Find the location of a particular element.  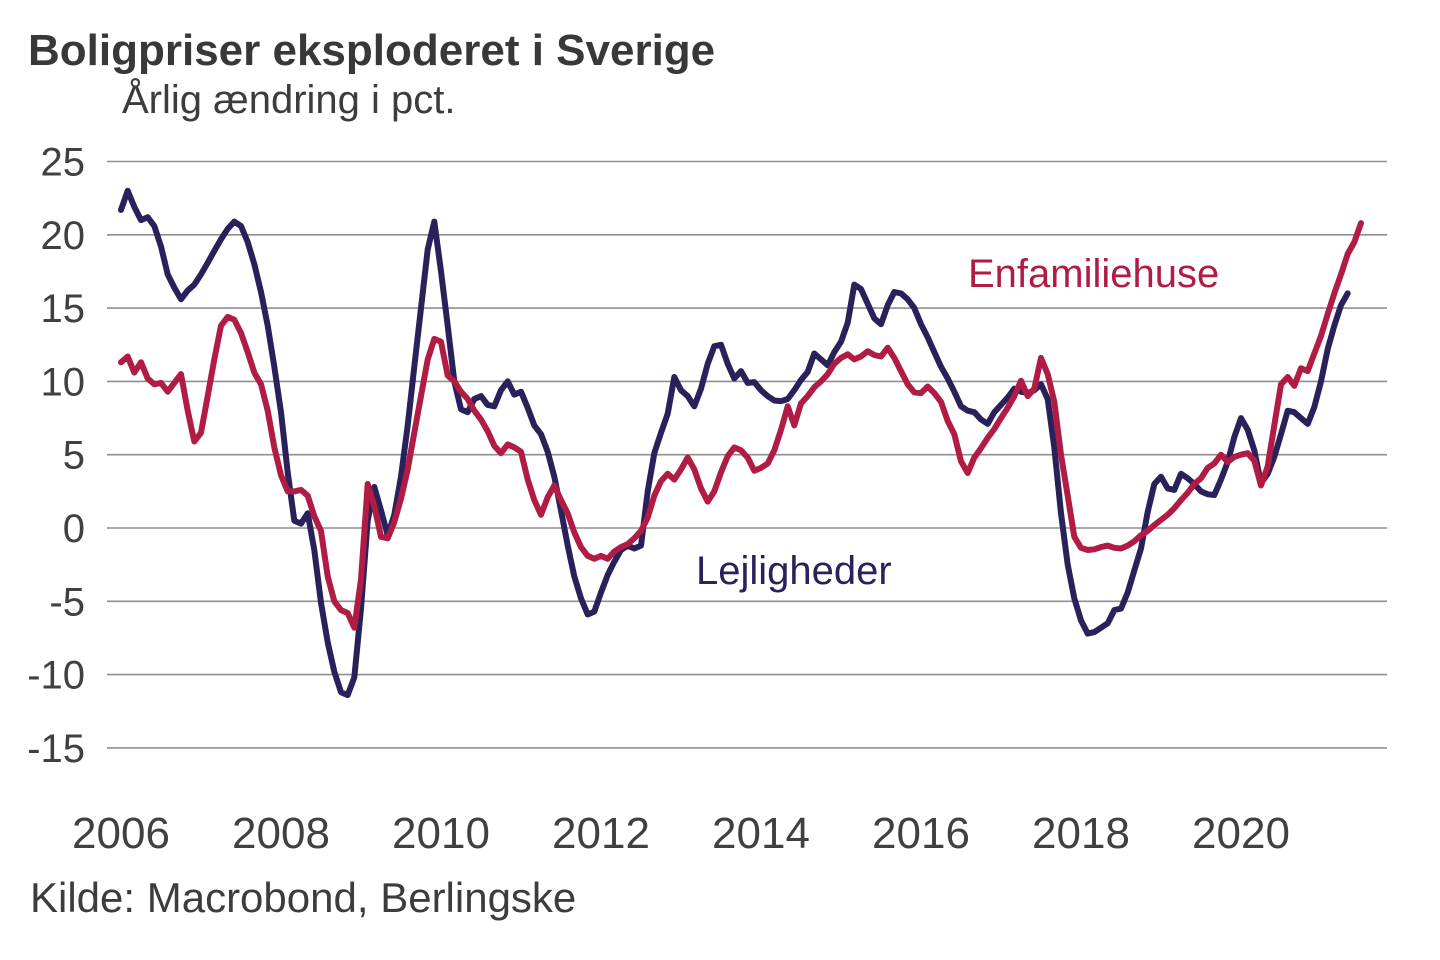

x-tick-label: 2008 is located at coordinates (281, 833).